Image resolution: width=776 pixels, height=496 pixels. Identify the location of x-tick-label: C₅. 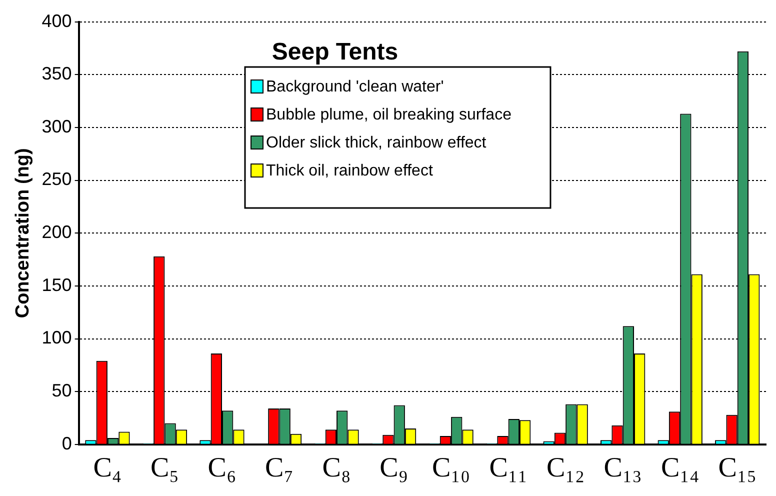
(164, 468).